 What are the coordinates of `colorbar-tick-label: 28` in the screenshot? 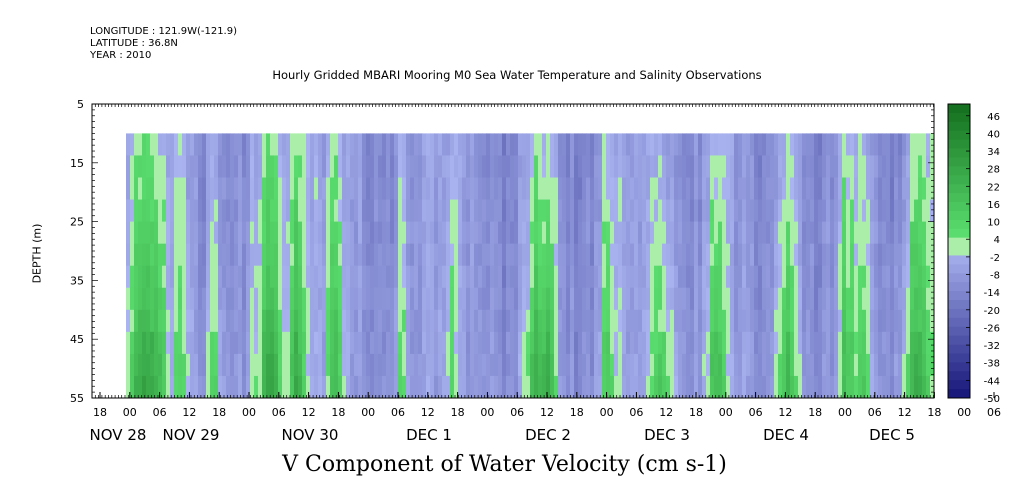 It's located at (993, 170).